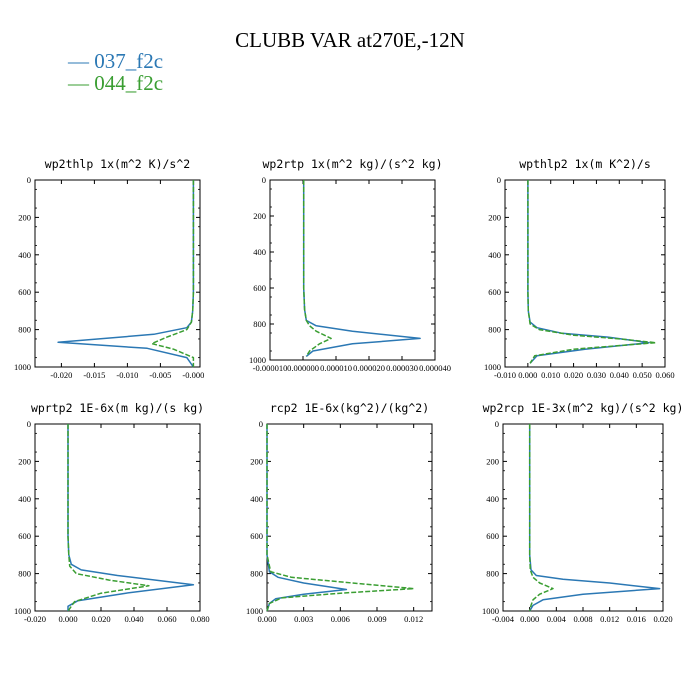 The width and height of the screenshot is (700, 700). What do you see at coordinates (503, 619) in the screenshot?
I see `x-tick-label: -0.004` at bounding box center [503, 619].